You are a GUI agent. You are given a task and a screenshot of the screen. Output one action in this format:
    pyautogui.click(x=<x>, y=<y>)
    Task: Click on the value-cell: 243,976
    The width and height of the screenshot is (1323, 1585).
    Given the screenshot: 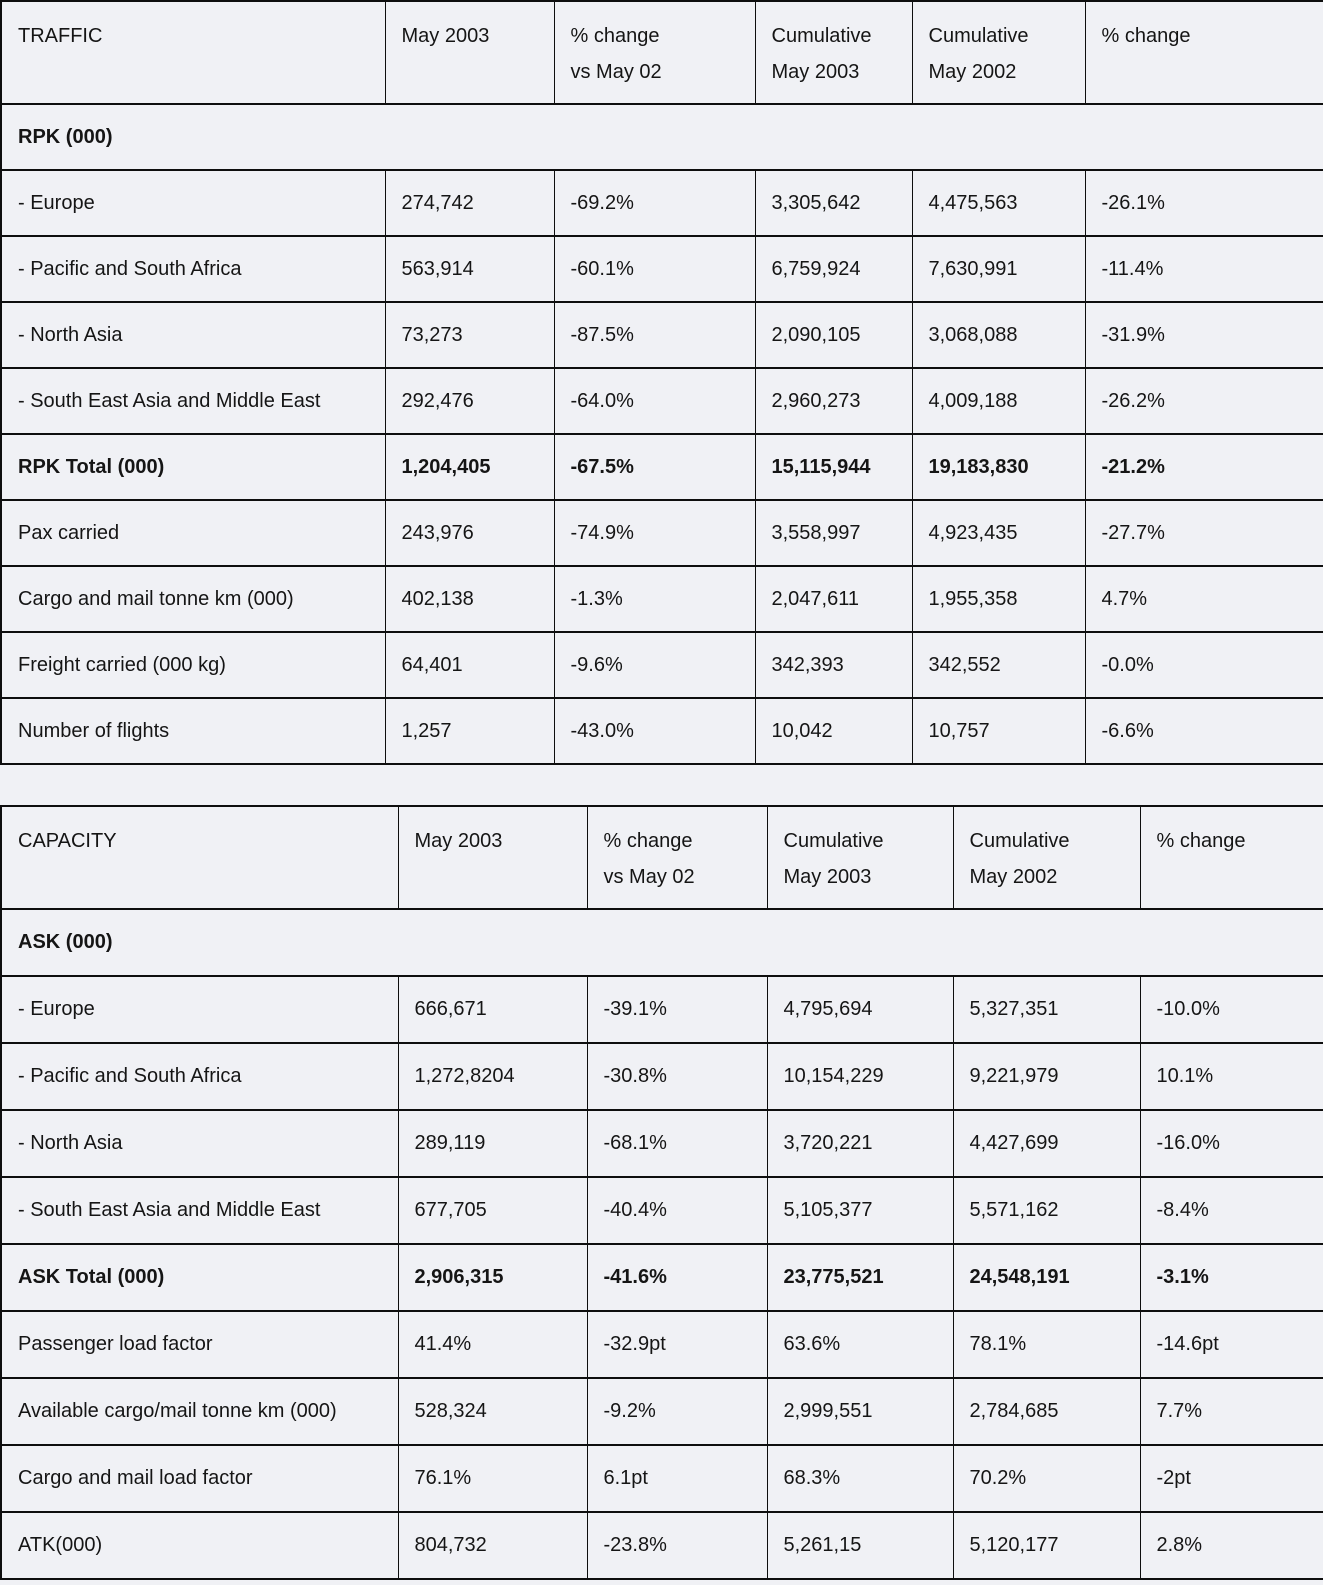 What is the action you would take?
    pyautogui.click(x=469, y=533)
    